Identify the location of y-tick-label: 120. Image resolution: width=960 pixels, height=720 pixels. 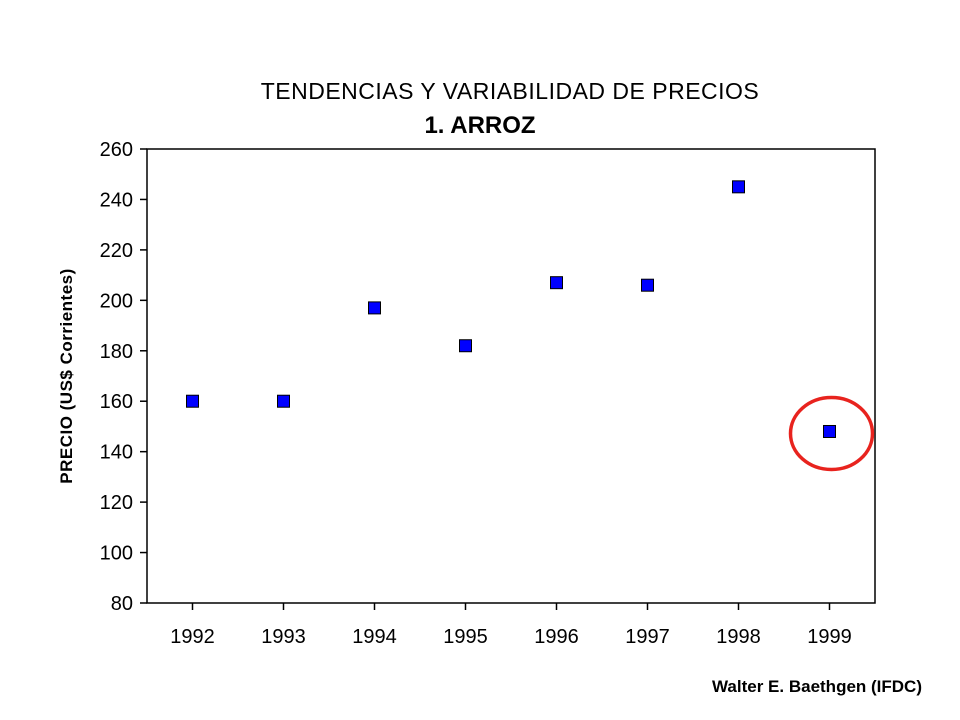
(116, 503).